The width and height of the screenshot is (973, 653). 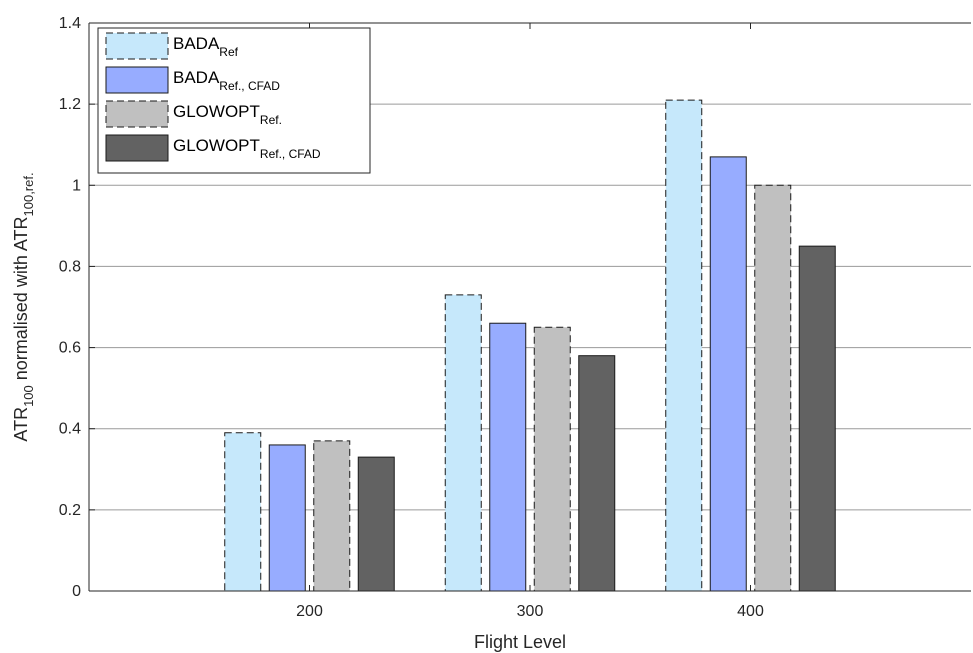 What do you see at coordinates (70, 307) in the screenshot?
I see `y-tick-labels: 0 0.2 0.4 0.6 0.8 1 1.2 1.4` at bounding box center [70, 307].